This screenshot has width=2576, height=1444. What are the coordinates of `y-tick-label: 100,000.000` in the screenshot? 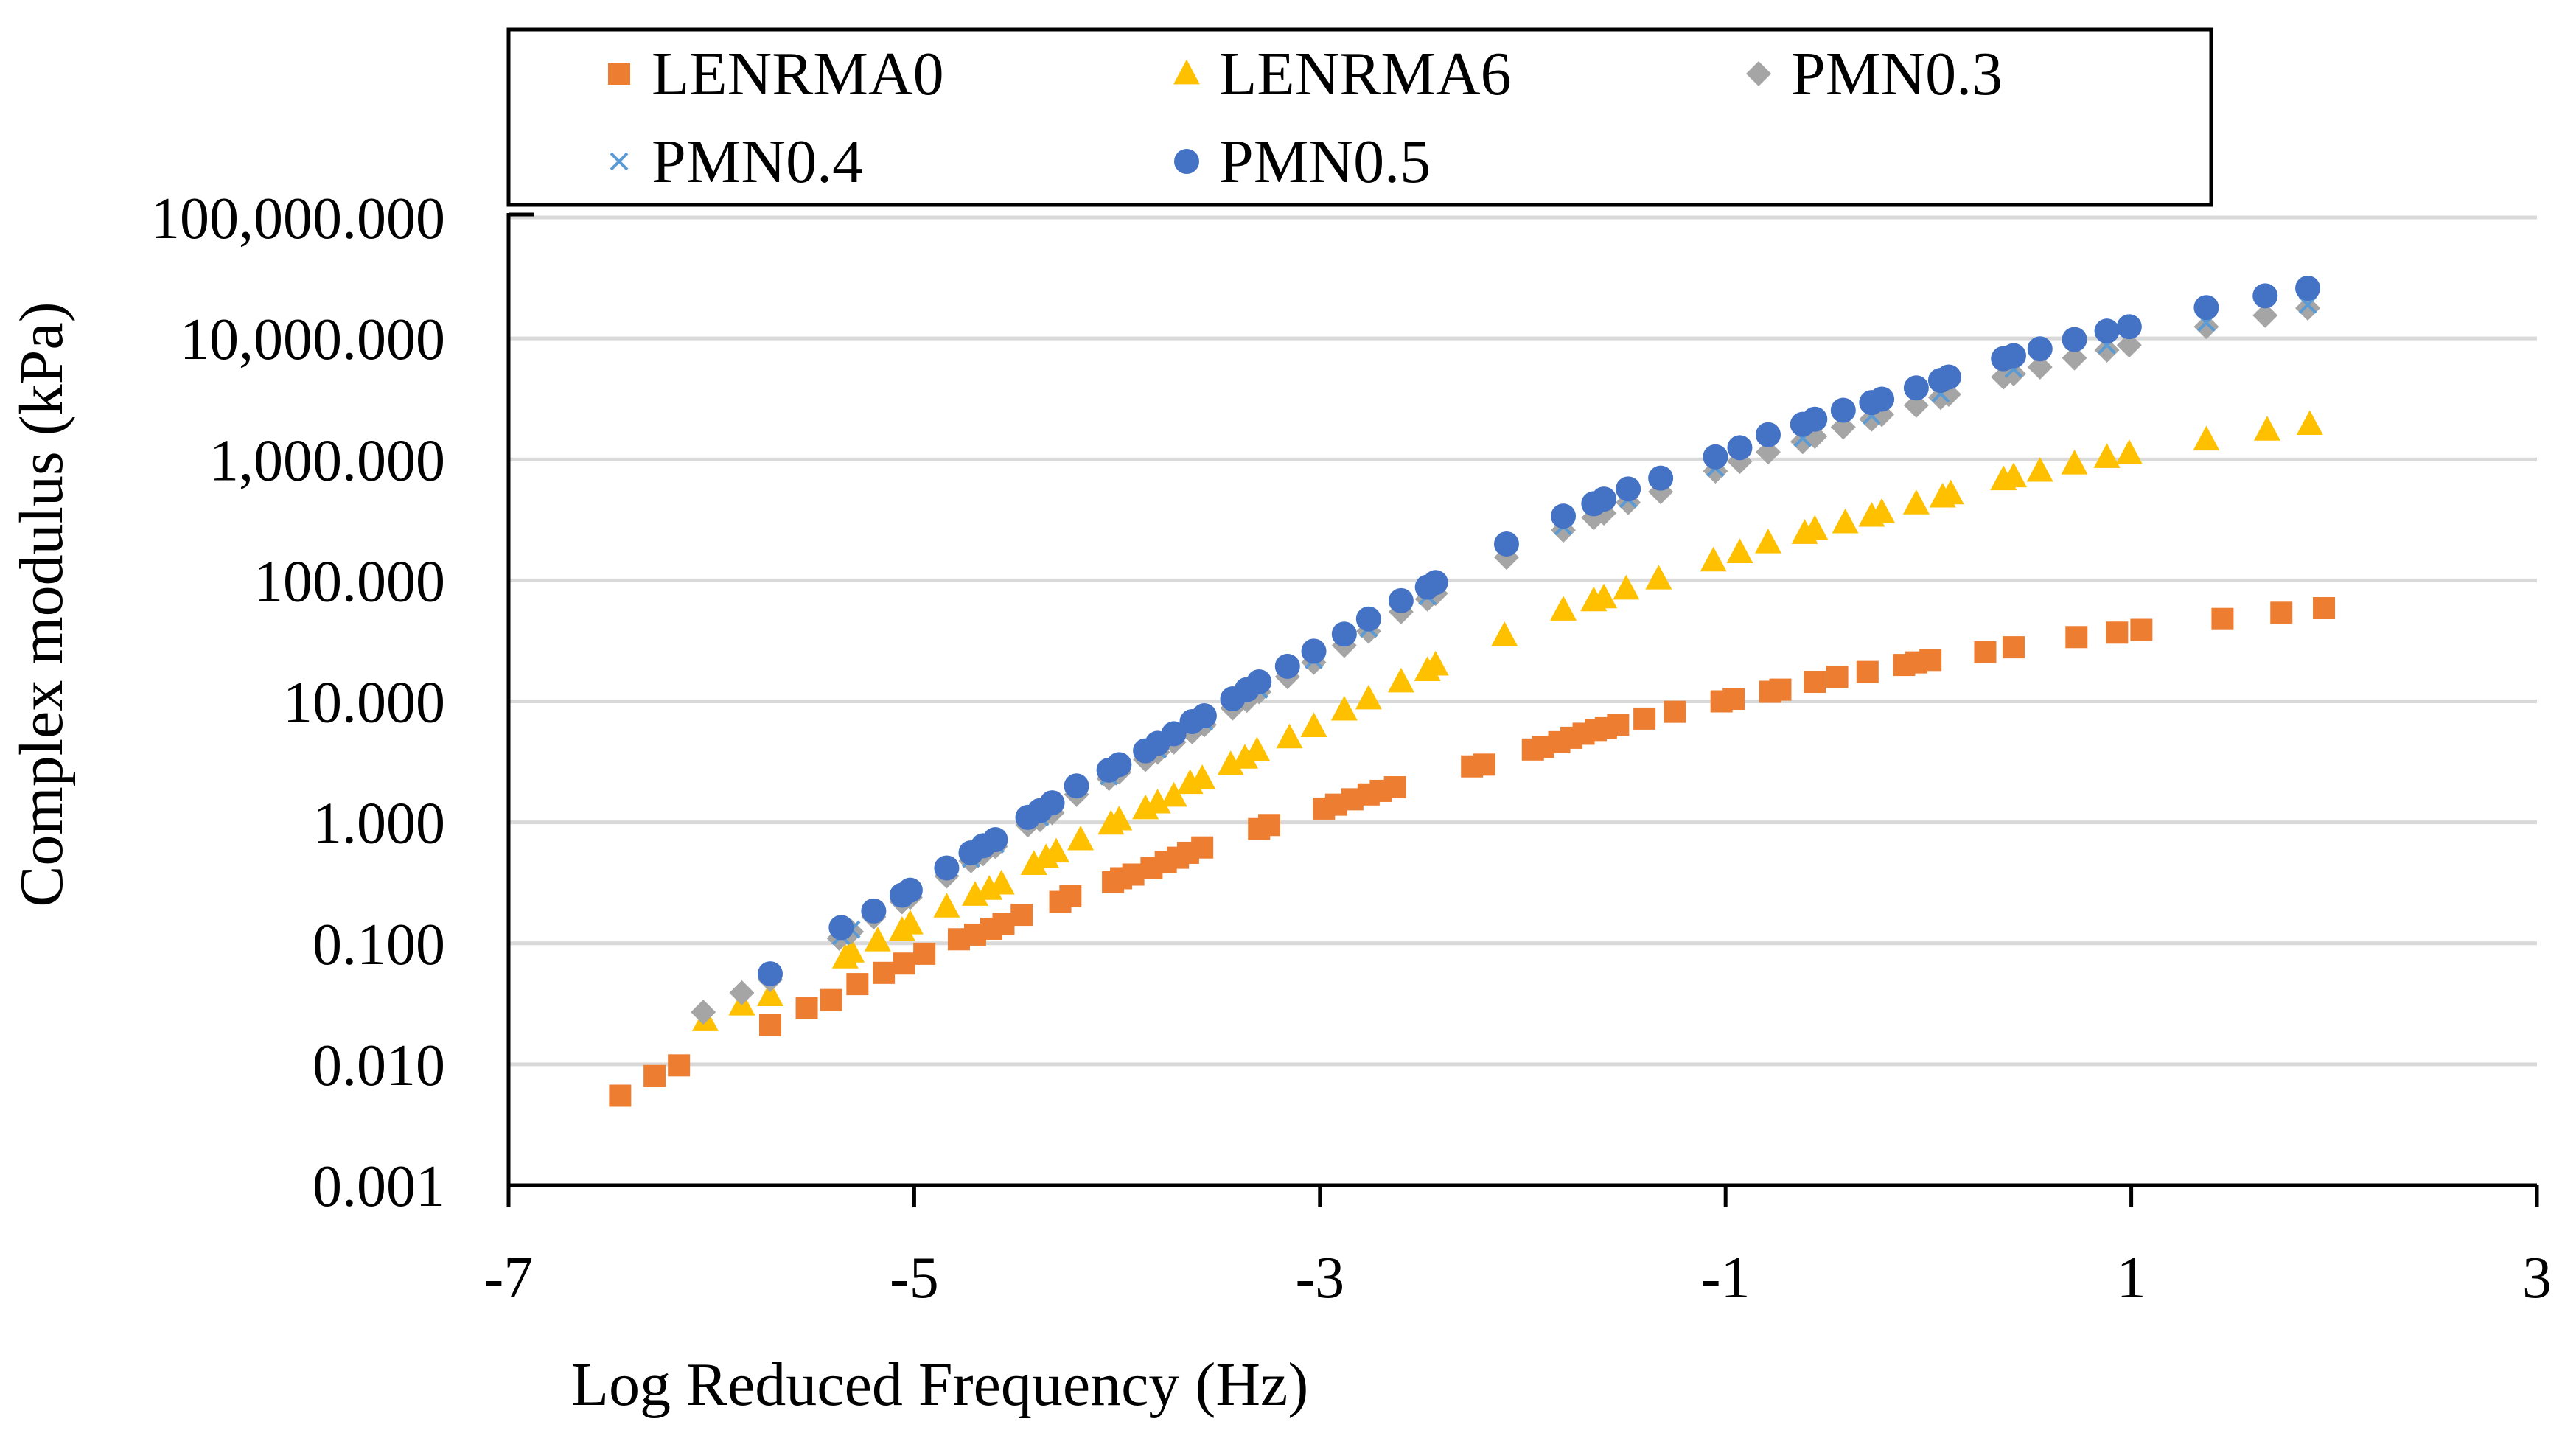 It's located at (297, 218).